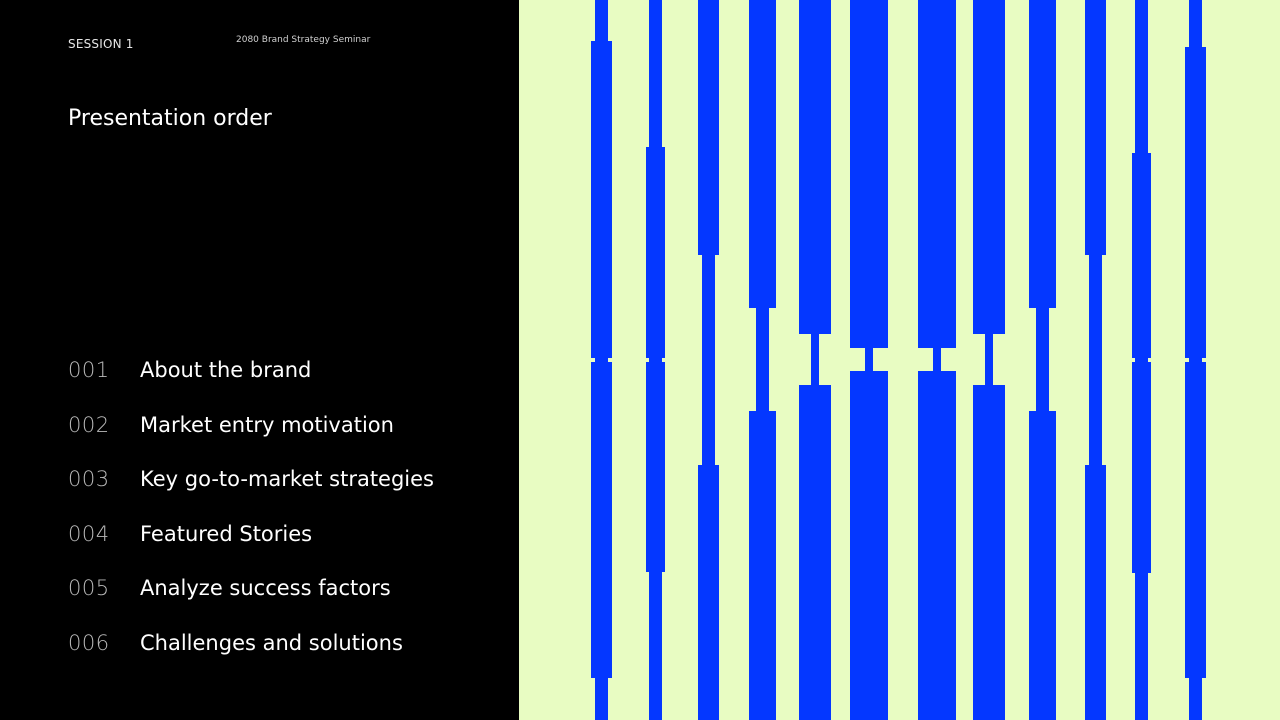  Describe the element at coordinates (287, 479) in the screenshot. I see `agenda-label: Key go-to-market strategies` at that location.